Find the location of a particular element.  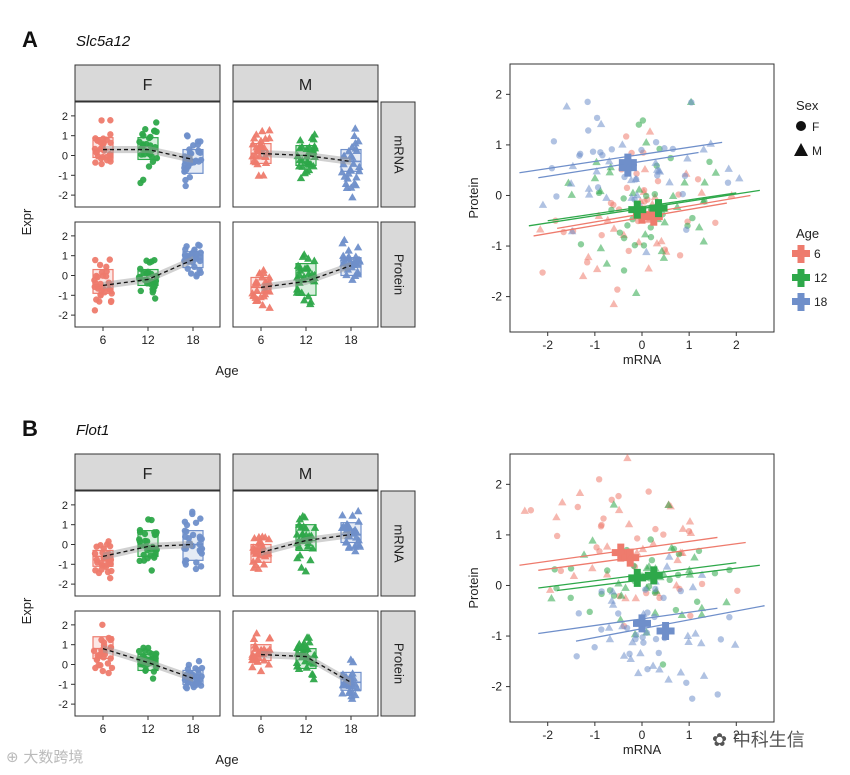

watermark-left: ⊕ 大数跨境 is located at coordinates (44, 756).